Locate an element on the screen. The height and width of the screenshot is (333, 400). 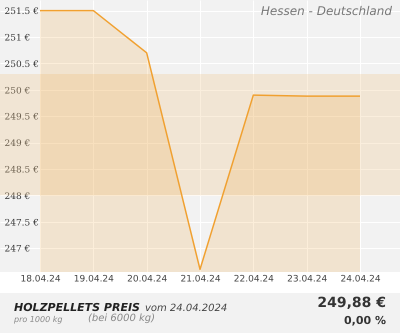
y-tick-label: 247.5 € is located at coordinates (21, 223).